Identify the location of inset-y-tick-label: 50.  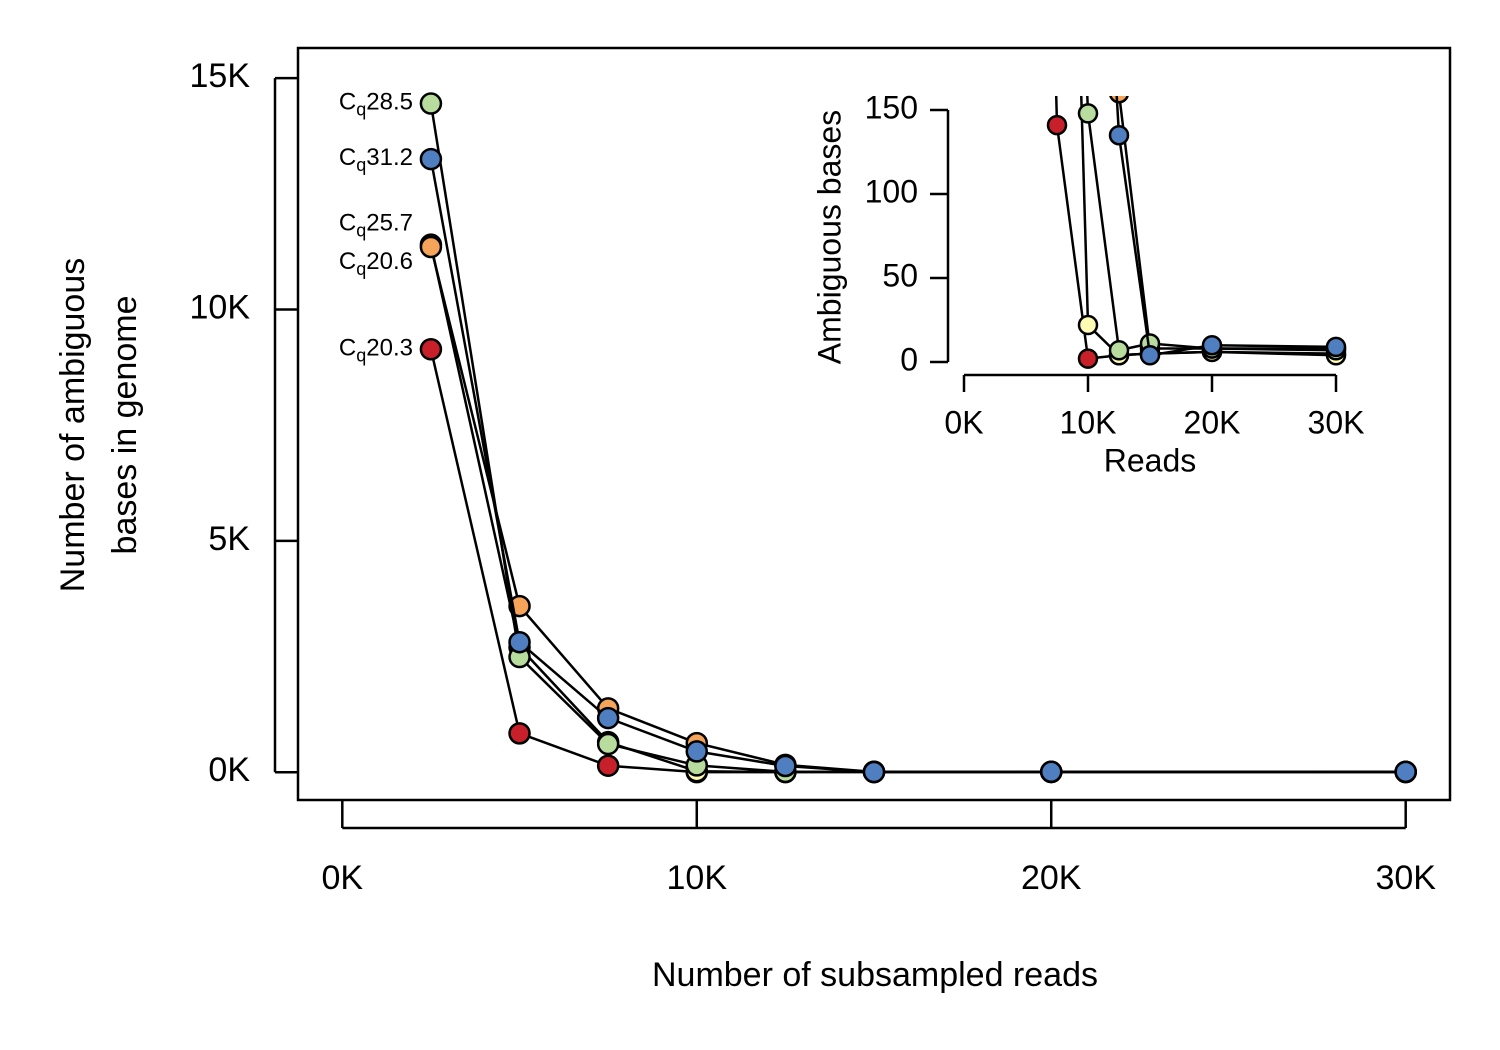
(900, 275).